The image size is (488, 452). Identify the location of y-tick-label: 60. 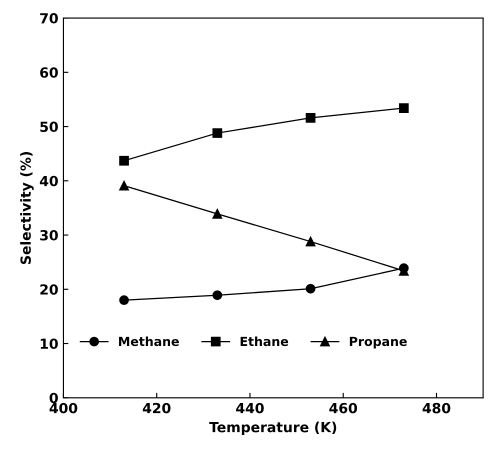
(49, 72).